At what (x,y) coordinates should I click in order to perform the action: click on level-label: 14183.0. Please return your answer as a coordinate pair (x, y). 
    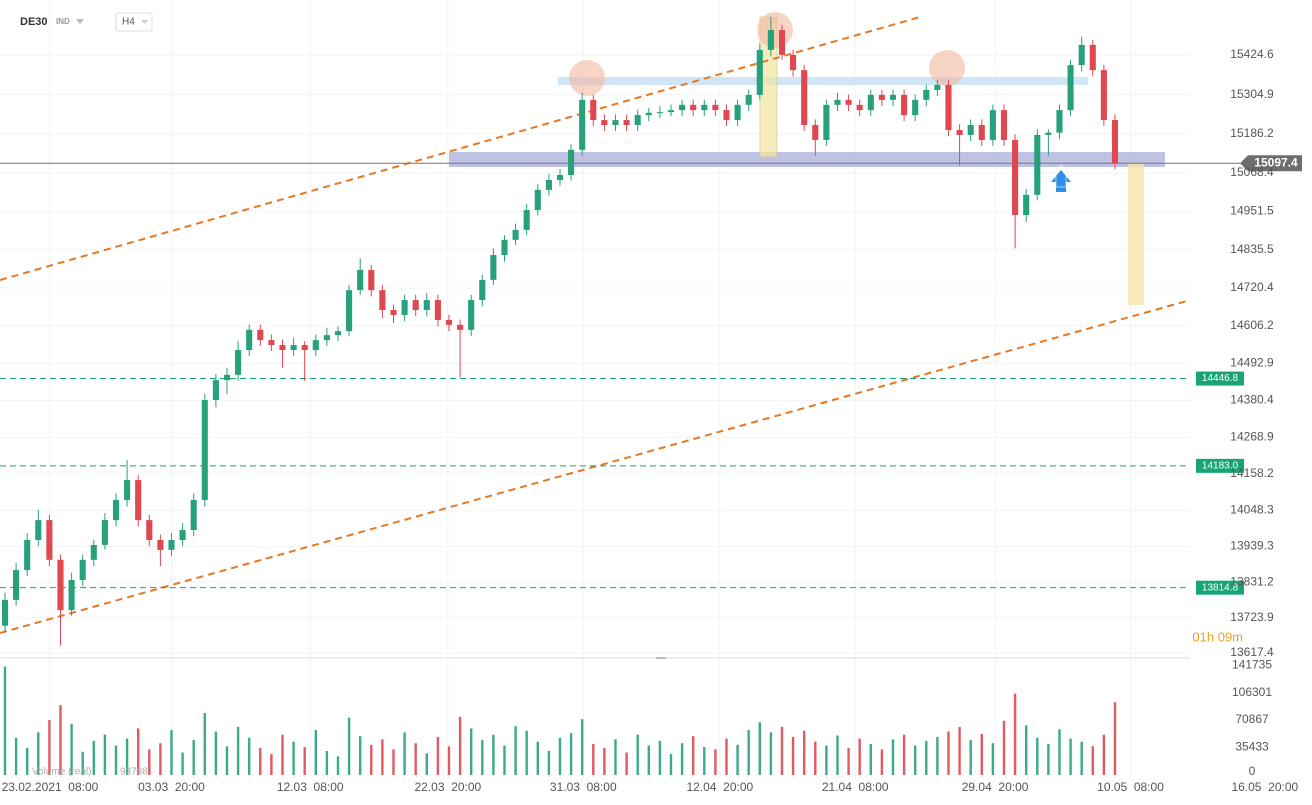
    Looking at the image, I should click on (1220, 465).